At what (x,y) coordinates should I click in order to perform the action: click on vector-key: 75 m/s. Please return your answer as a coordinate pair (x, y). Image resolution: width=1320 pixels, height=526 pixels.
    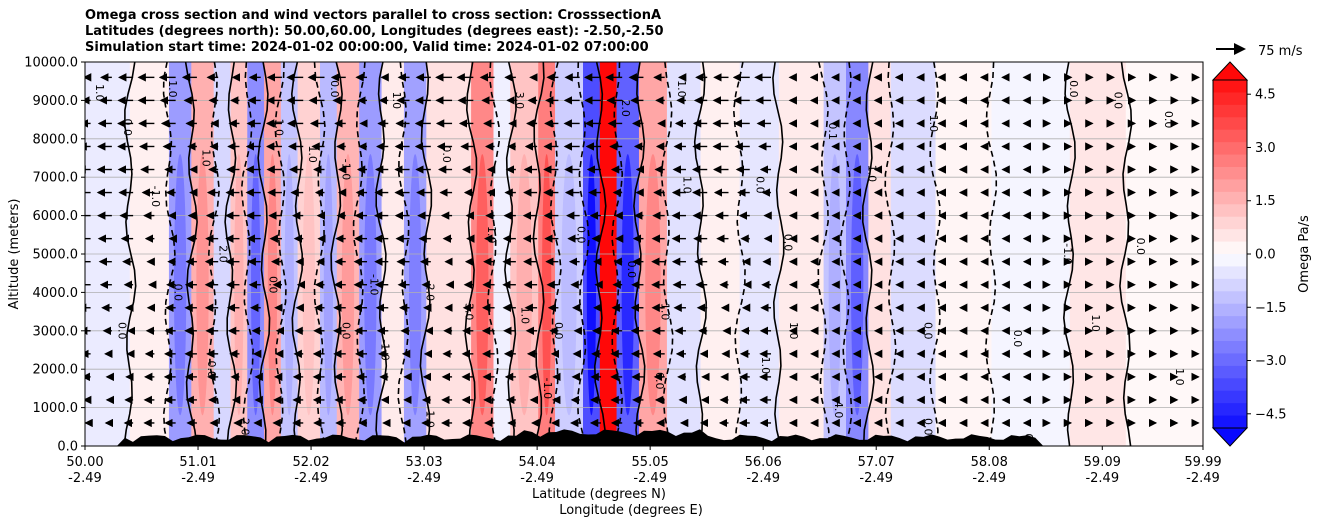
    Looking at the image, I should click on (1259, 51).